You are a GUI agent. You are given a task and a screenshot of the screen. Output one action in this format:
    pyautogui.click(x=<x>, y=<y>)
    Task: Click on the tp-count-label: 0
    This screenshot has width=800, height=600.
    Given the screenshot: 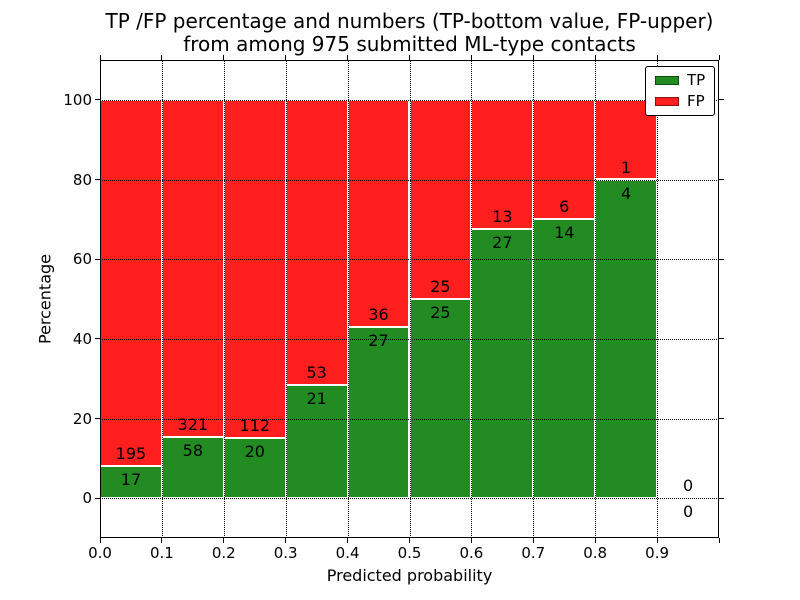 What is the action you would take?
    pyautogui.click(x=688, y=512)
    